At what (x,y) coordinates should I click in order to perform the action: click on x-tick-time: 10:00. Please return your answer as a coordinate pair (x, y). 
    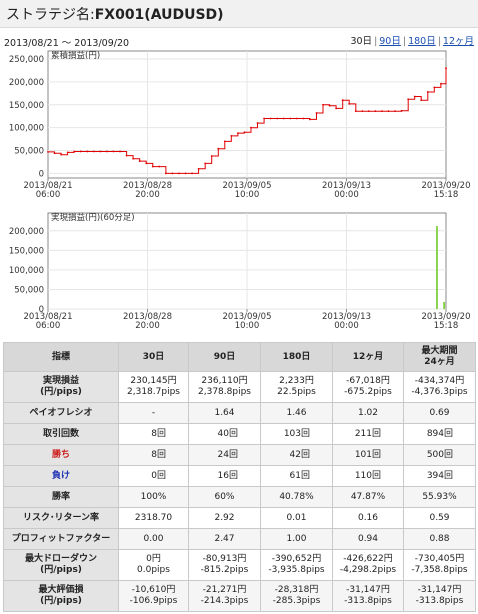
    Looking at the image, I should click on (247, 326).